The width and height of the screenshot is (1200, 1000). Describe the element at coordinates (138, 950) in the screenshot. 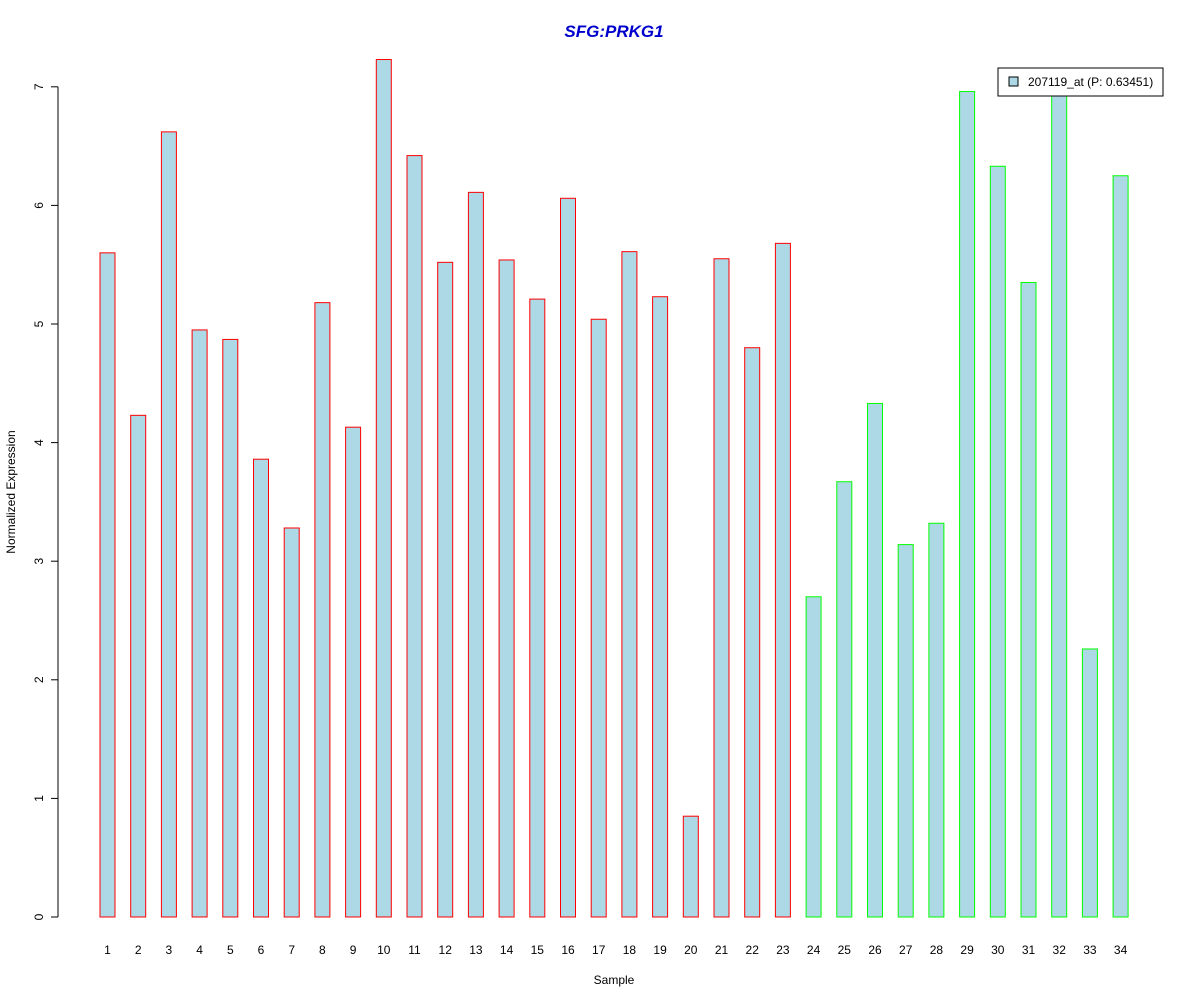

I see `x-tick-label: 2` at that location.